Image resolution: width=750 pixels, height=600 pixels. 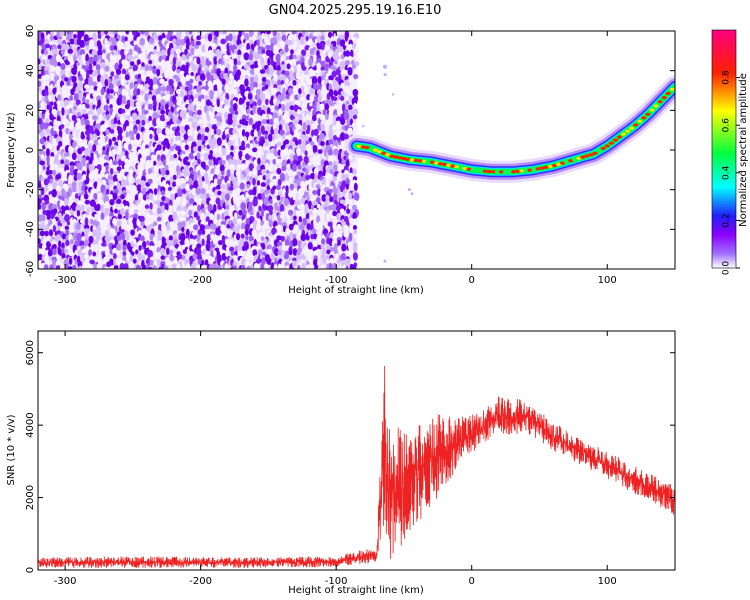 I want to click on x-tick-label: 0, so click(x=472, y=280).